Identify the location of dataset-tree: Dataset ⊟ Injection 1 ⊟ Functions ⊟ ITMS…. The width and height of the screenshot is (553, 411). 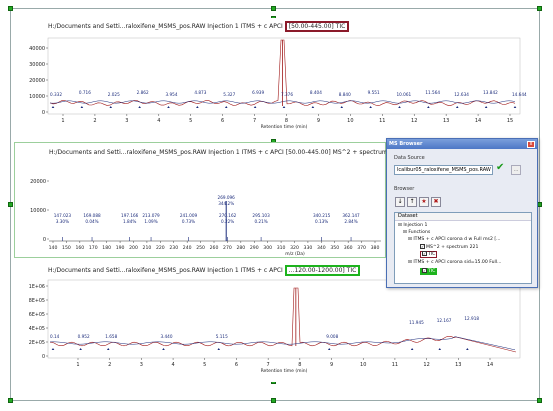
(463, 248).